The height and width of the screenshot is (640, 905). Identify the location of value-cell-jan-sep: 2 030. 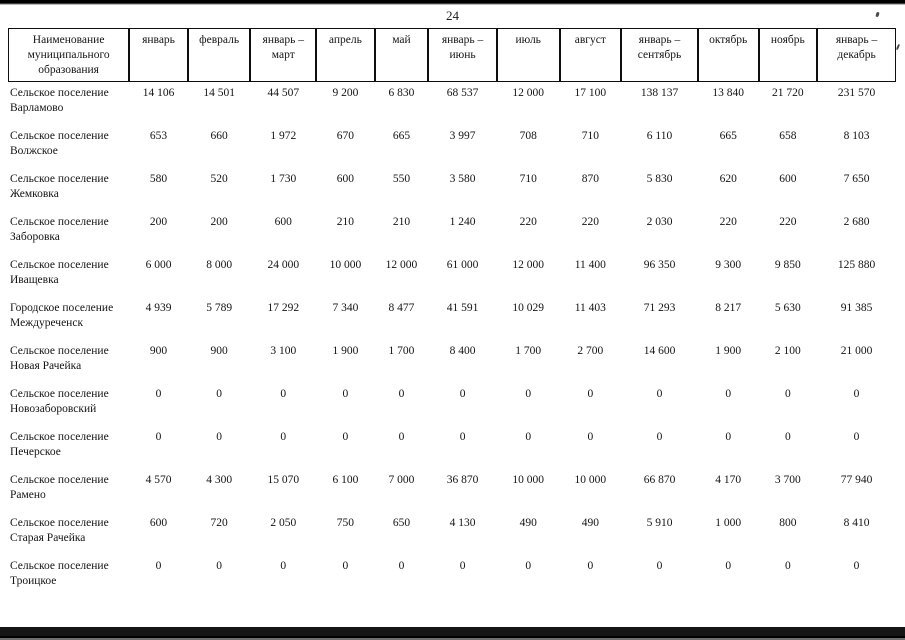
(659, 221).